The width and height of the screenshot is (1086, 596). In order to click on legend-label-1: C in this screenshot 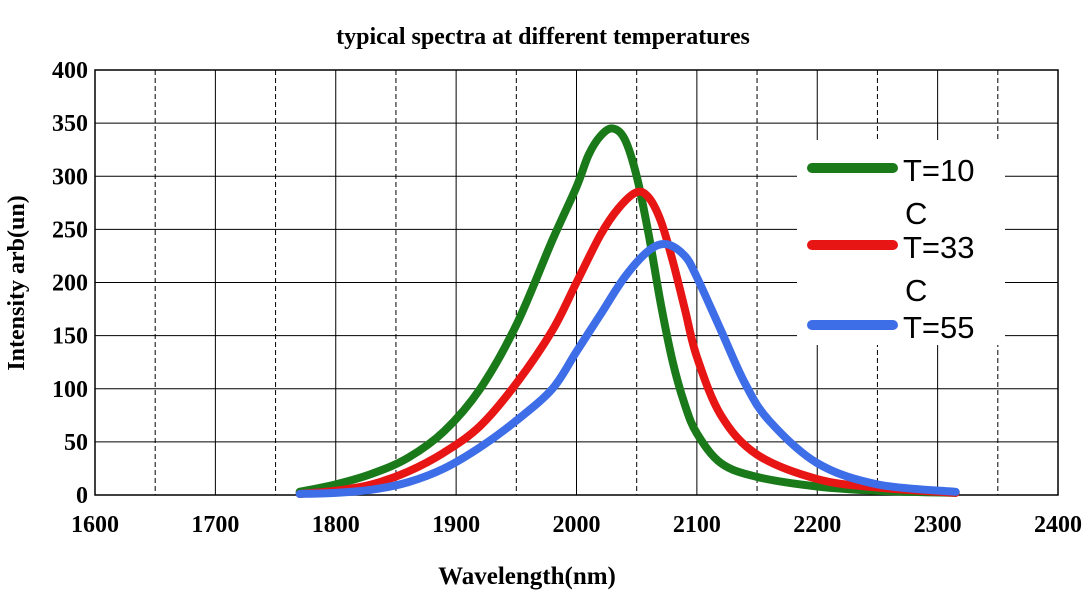, I will do `click(916, 213)`.